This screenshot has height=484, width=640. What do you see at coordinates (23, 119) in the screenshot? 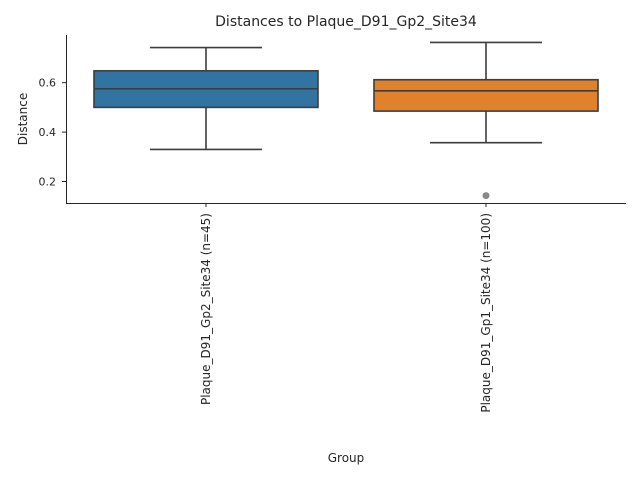
I see `y-axis-label: Distance` at bounding box center [23, 119].